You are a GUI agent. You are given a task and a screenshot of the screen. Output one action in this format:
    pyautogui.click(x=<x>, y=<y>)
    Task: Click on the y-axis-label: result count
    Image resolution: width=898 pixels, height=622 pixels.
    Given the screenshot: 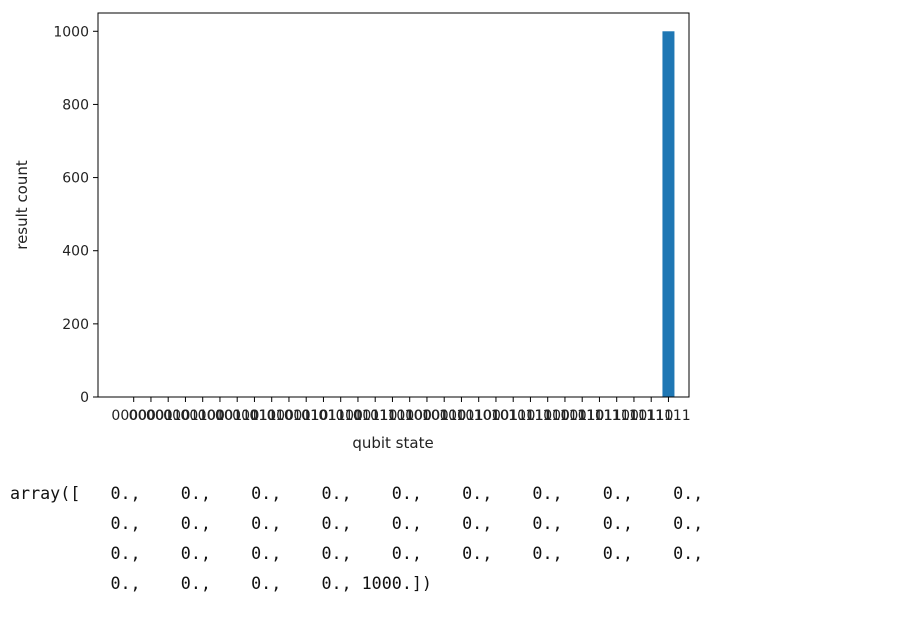 What is the action you would take?
    pyautogui.click(x=22, y=205)
    